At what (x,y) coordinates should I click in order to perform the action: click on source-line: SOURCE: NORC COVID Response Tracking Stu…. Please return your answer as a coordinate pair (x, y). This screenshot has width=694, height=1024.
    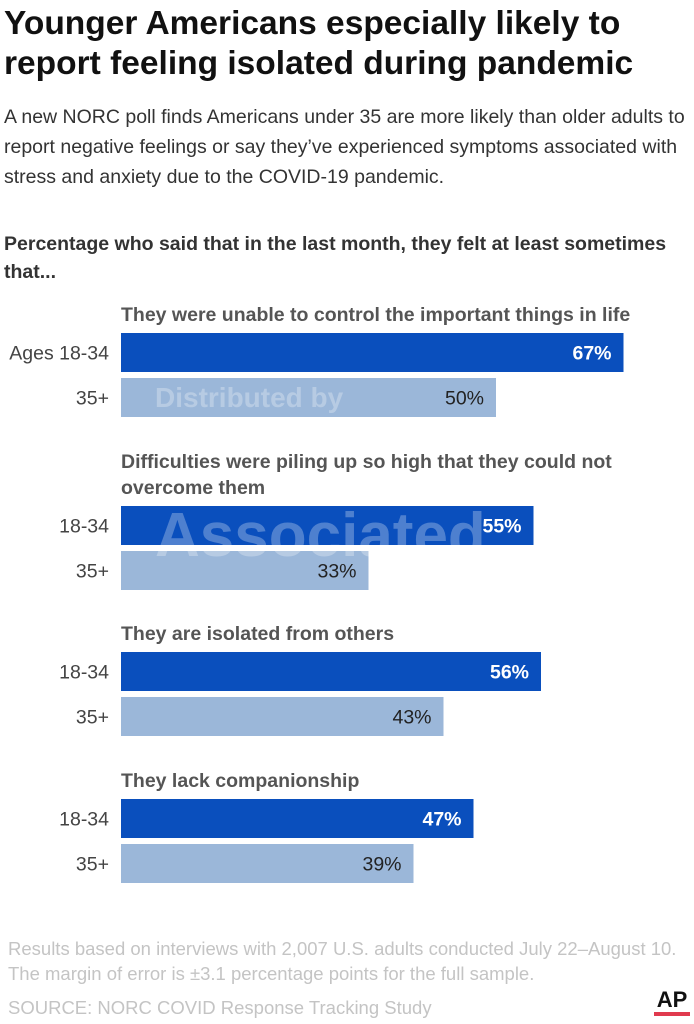
    Looking at the image, I should click on (220, 1007).